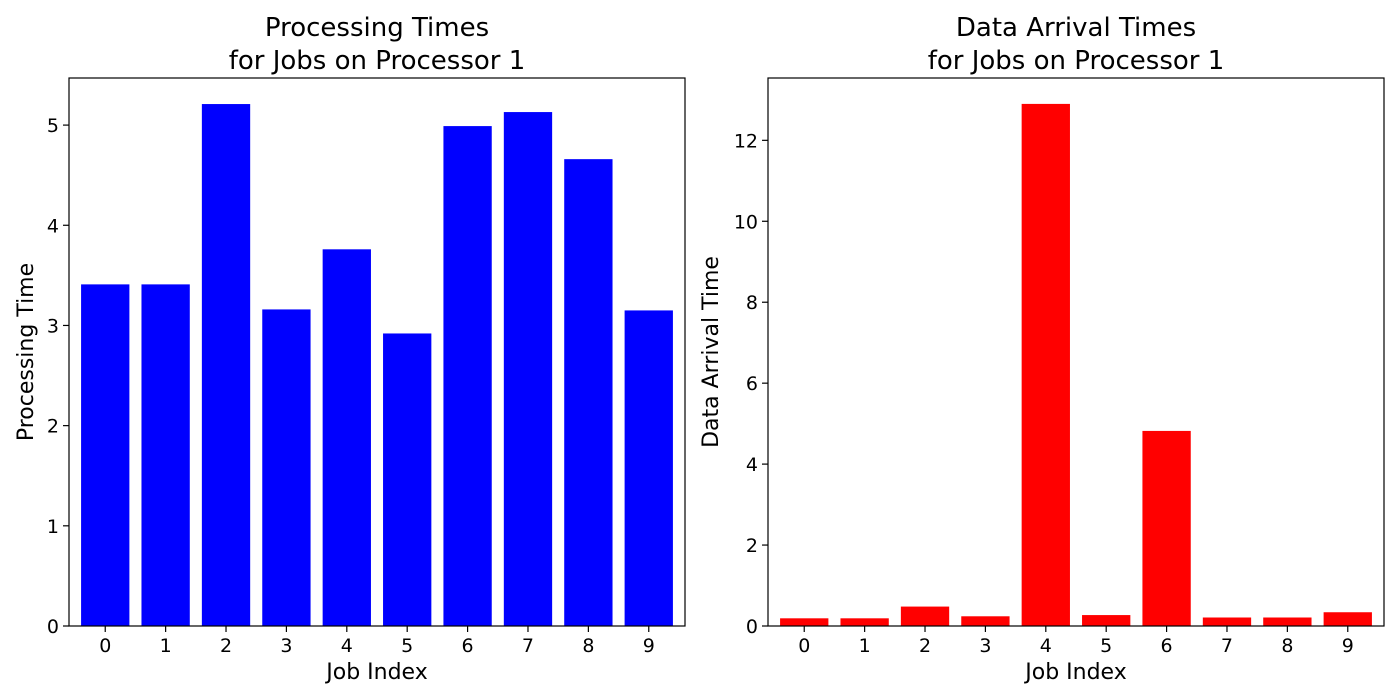 The width and height of the screenshot is (1400, 700). Describe the element at coordinates (746, 141) in the screenshot. I see `y-tick-label: 12` at that location.